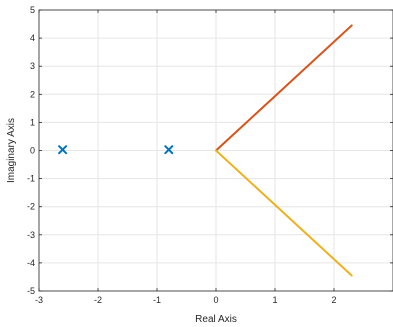 Image resolution: width=393 pixels, height=327 pixels. I want to click on x-tick-label: -1, so click(157, 300).